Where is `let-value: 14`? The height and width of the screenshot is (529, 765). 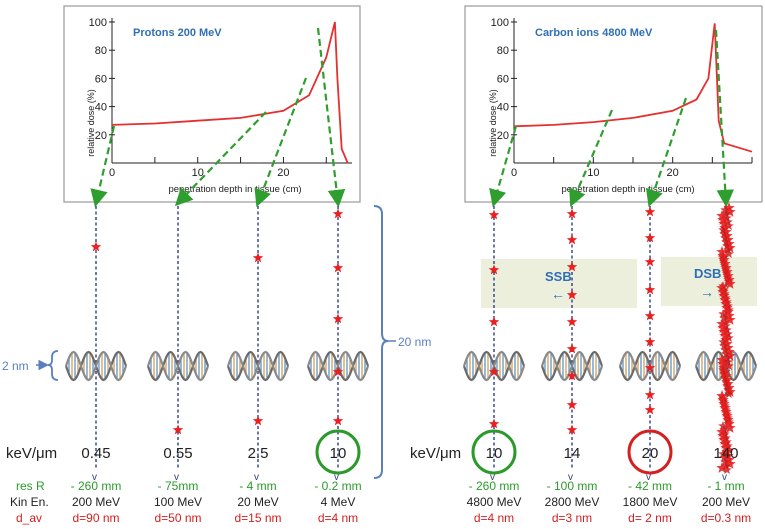
let-value: 14 is located at coordinates (572, 453).